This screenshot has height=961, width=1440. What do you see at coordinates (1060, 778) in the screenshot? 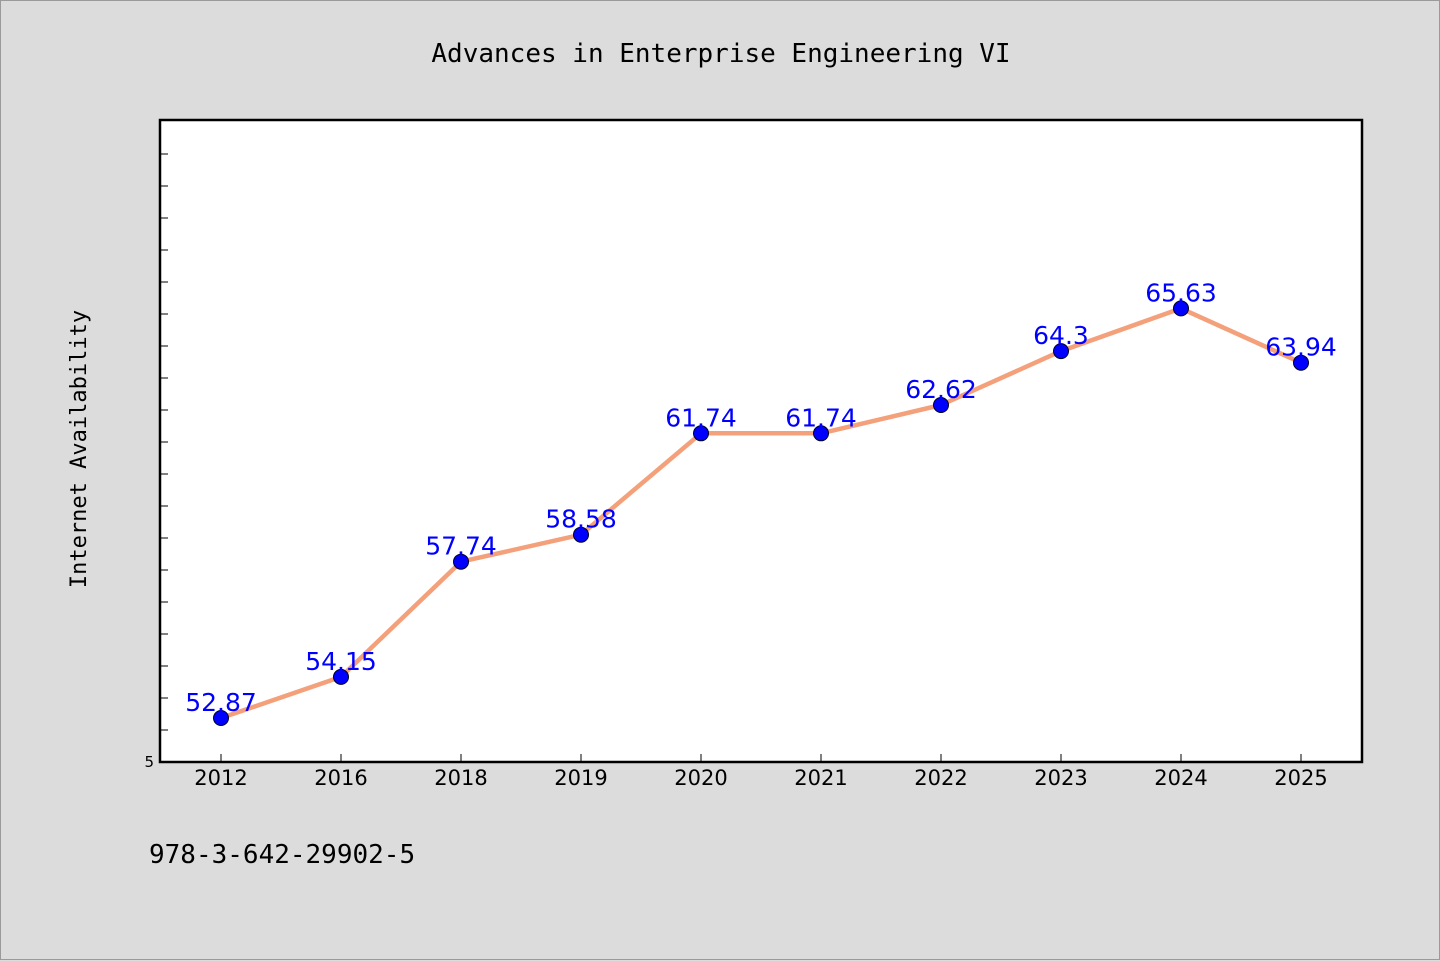
I see `x-tick-label: 2023` at bounding box center [1060, 778].